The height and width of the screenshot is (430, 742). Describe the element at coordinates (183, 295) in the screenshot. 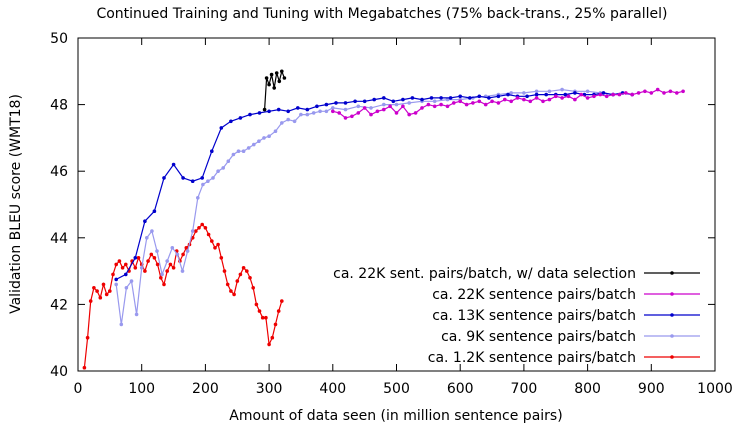

I see `series-line` at that location.